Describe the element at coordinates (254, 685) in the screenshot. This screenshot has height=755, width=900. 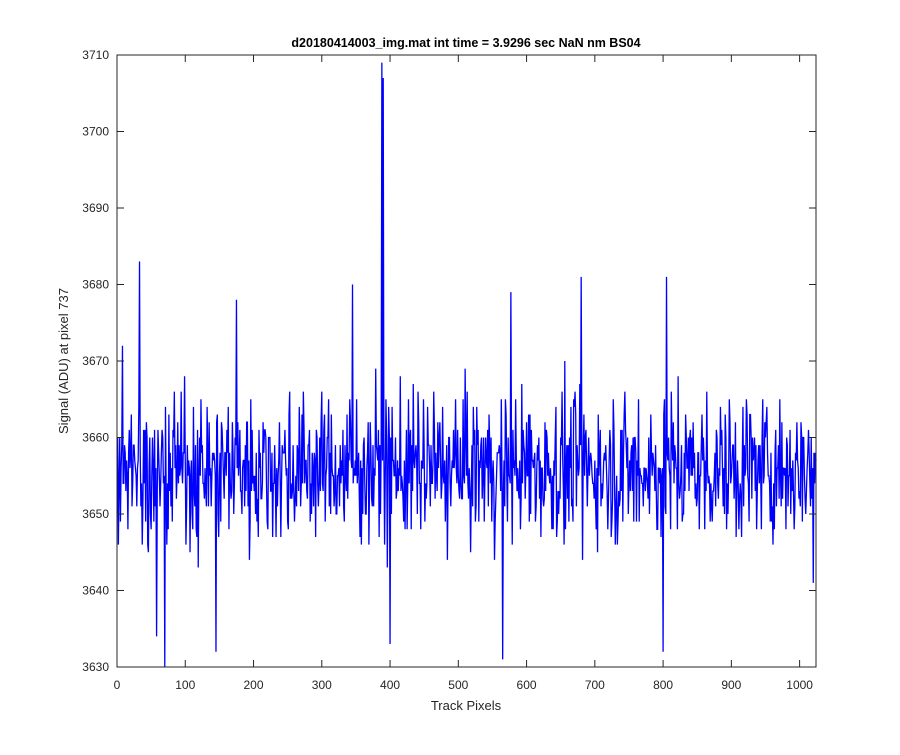
I see `x-tick-label: 200` at that location.